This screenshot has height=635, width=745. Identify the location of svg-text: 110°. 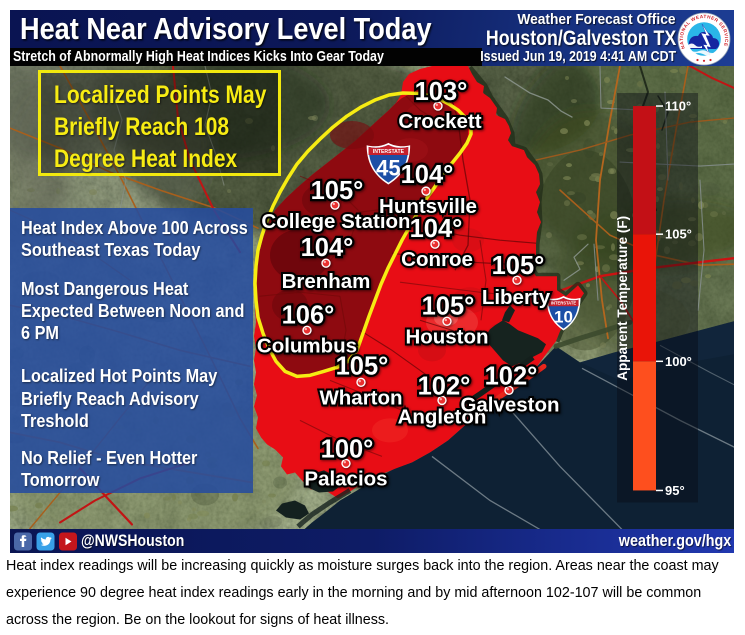
(678, 106).